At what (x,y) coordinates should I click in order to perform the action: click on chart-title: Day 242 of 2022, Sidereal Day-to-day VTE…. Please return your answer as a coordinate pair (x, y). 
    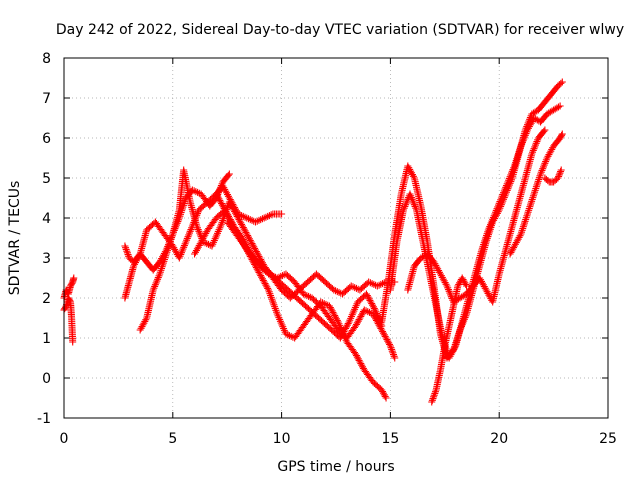
    Looking at the image, I should click on (340, 30).